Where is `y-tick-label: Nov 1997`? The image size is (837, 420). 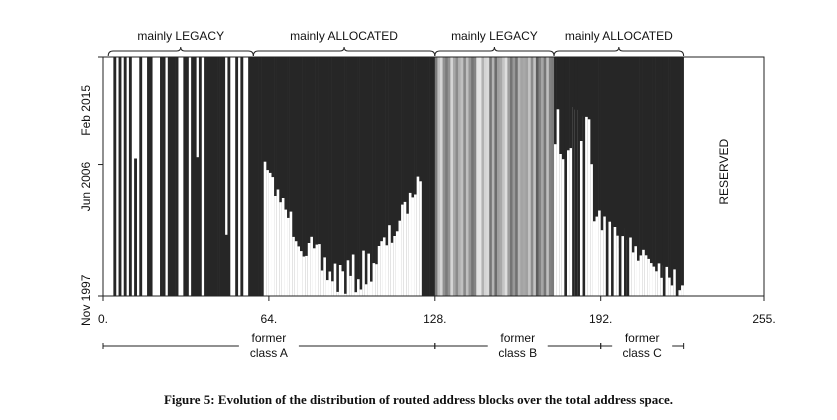
y-tick-label: Nov 1997 is located at coordinates (86, 300).